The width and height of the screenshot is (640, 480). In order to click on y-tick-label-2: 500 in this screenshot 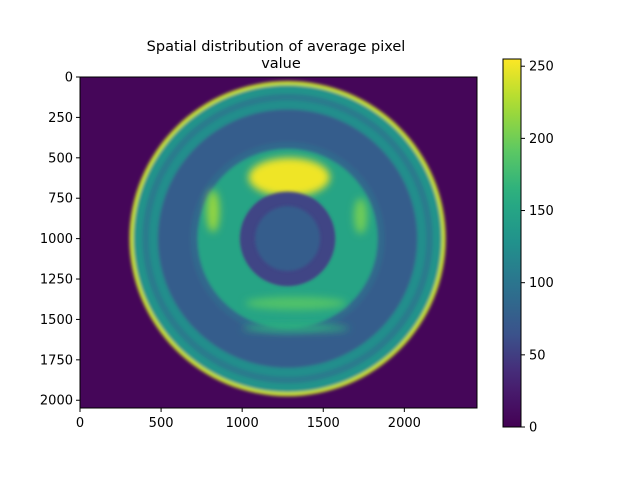, I will do `click(60, 158)`.